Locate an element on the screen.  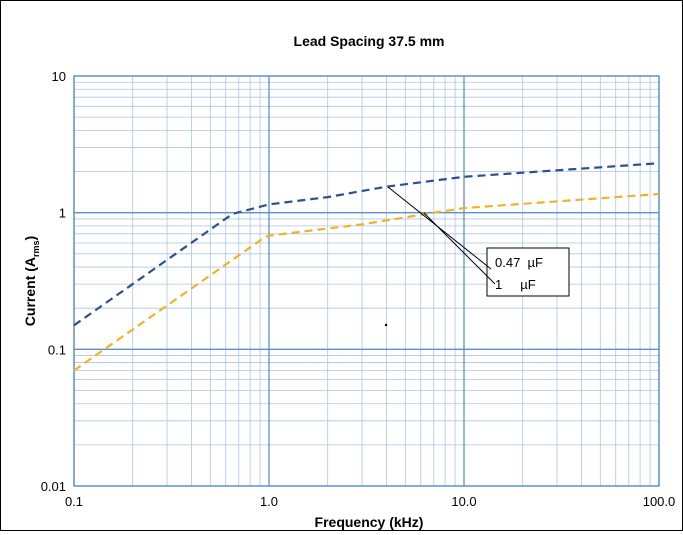
x-tick-label: 10.0 is located at coordinates (463, 501).